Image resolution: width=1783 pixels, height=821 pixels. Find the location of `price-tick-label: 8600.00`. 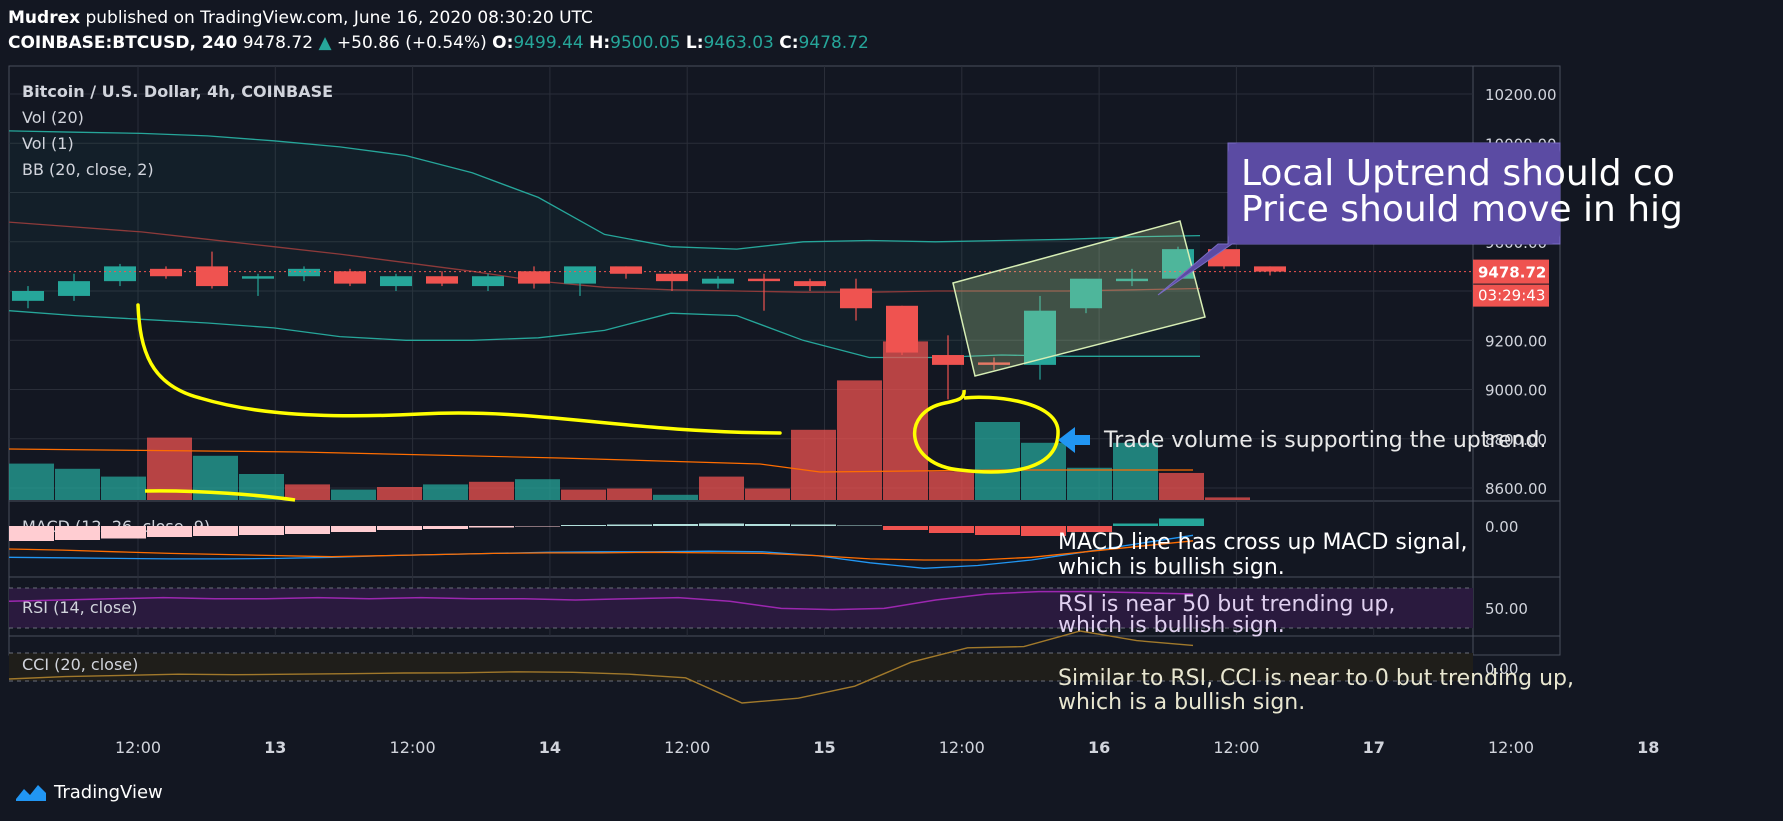

price-tick-label: 8600.00 is located at coordinates (1516, 489).